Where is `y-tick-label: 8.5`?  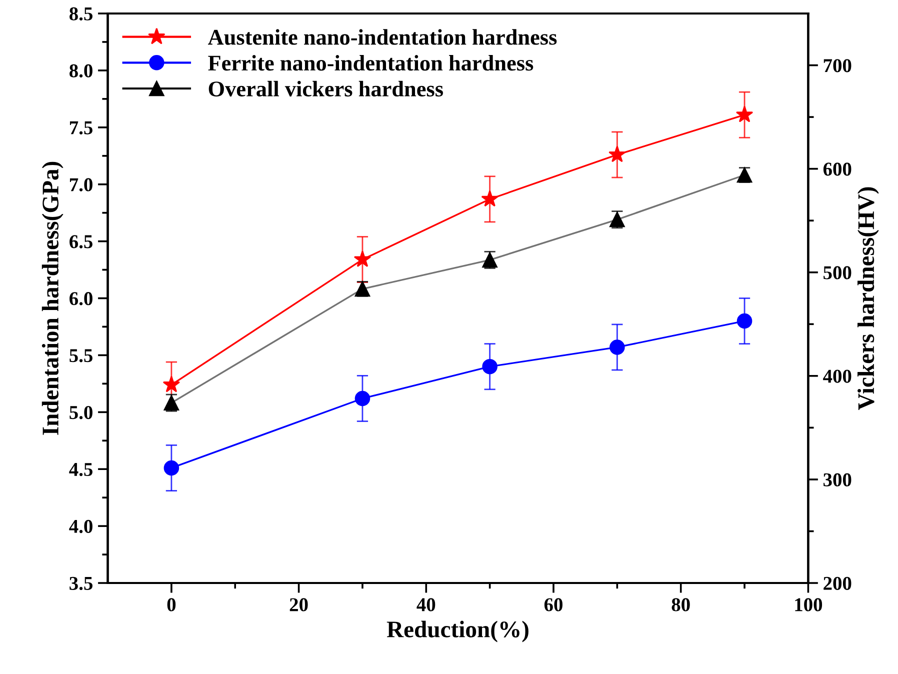 y-tick-label: 8.5 is located at coordinates (81, 14).